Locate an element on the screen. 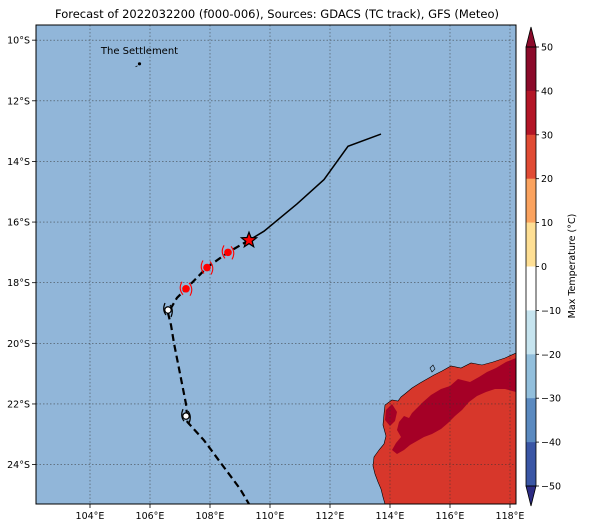 The width and height of the screenshot is (591, 529). forecast-track-line is located at coordinates (208, 371).